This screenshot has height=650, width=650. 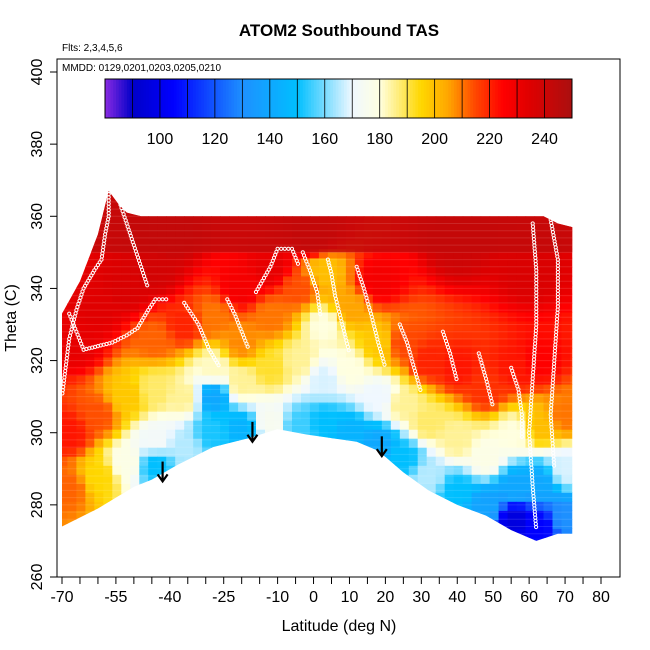 What do you see at coordinates (11, 318) in the screenshot?
I see `y-axis-label: Theta (C)` at bounding box center [11, 318].